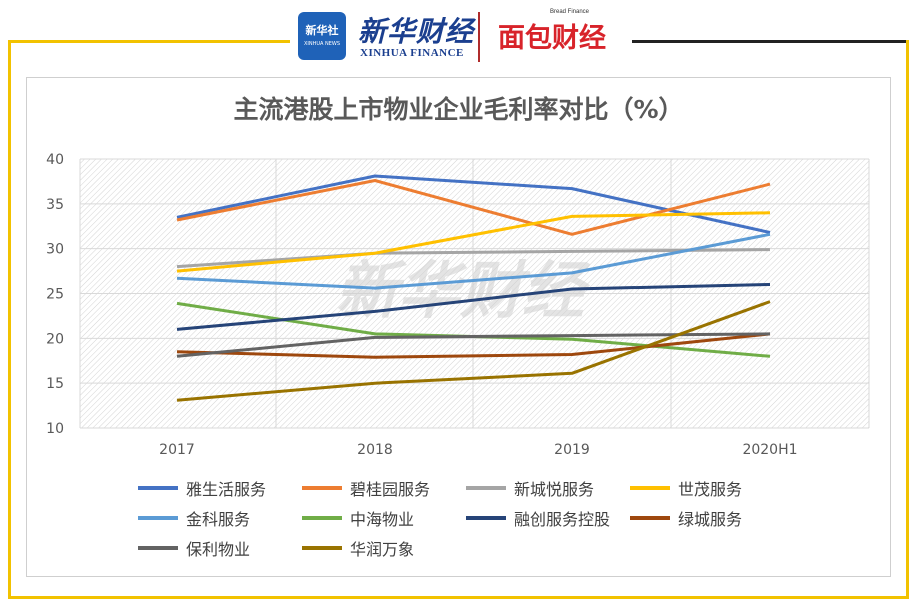  What do you see at coordinates (416, 31) in the screenshot?
I see `xinhua-finance-cn-logo: 新华财经` at bounding box center [416, 31].